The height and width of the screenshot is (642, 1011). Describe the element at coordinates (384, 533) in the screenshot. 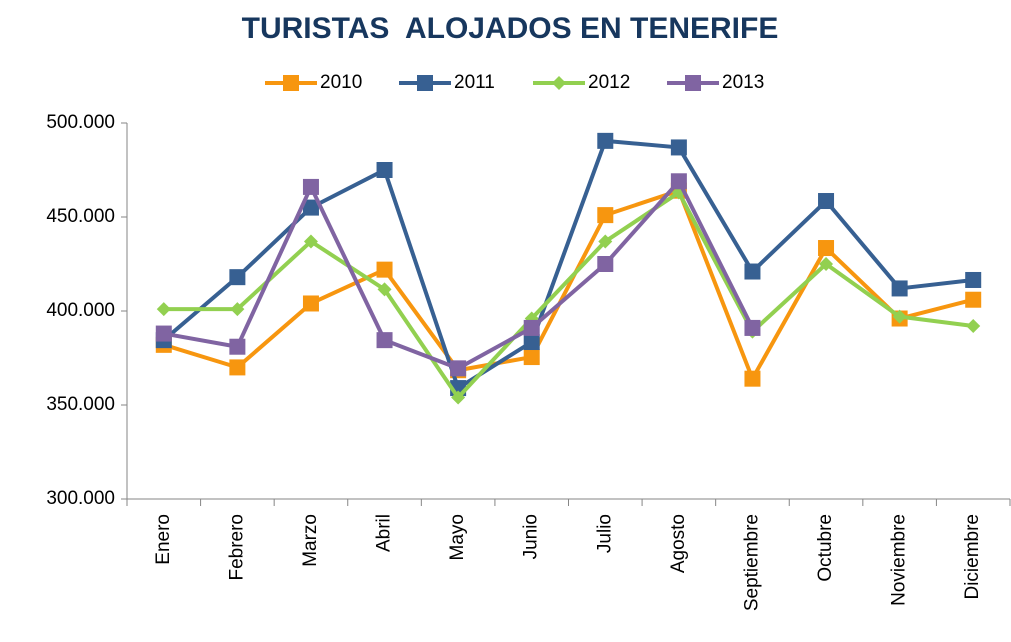

I see `x-tick-label: Abril` at that location.